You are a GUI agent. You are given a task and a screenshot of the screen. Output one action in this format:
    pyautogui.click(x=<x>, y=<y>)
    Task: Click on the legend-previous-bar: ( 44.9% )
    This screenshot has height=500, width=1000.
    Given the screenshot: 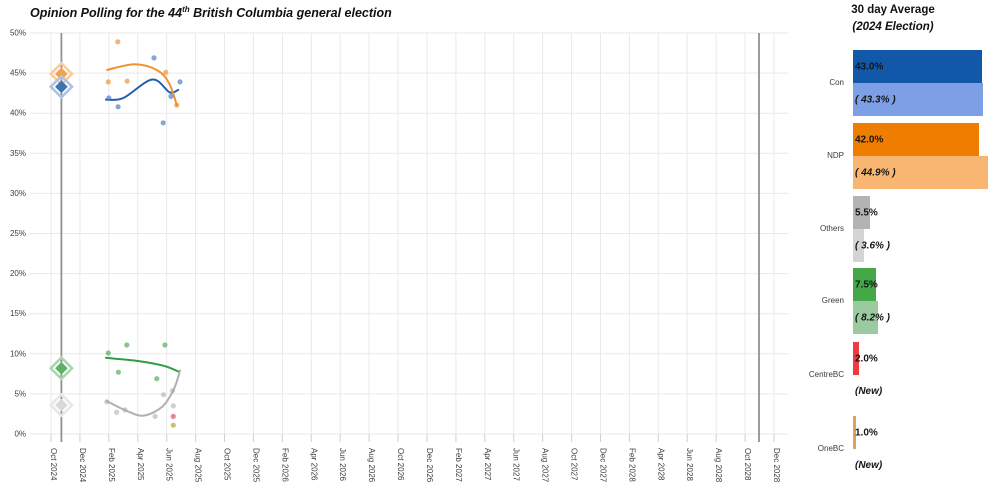 What is the action you would take?
    pyautogui.click(x=920, y=172)
    